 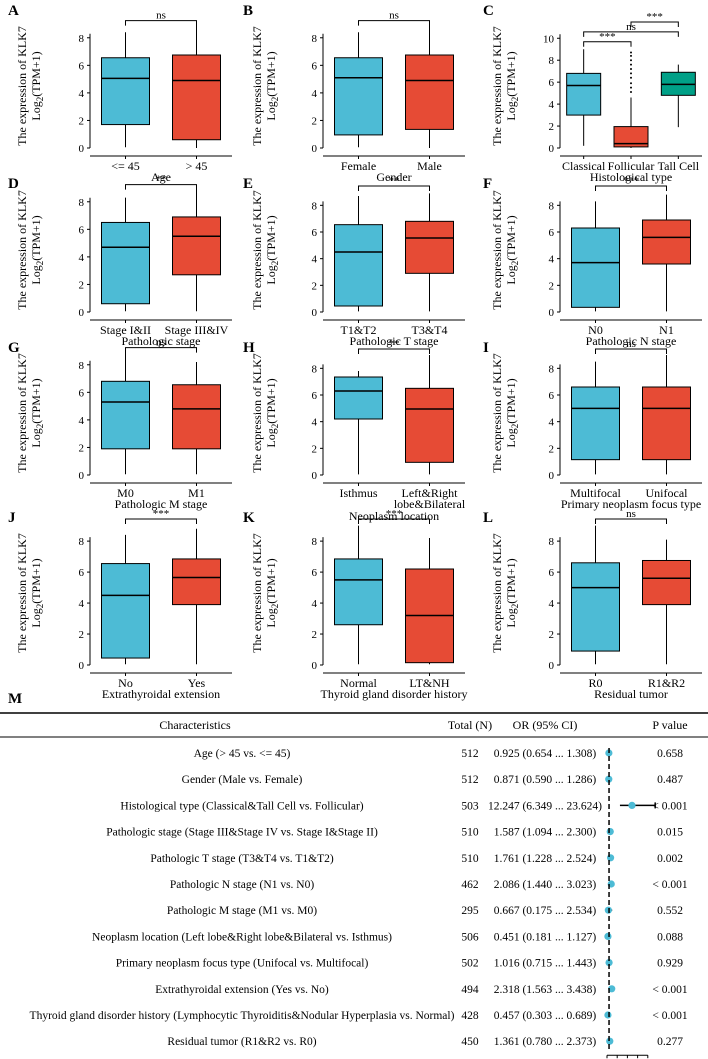 I want to click on x-tick-label: T3&T4, so click(x=430, y=330).